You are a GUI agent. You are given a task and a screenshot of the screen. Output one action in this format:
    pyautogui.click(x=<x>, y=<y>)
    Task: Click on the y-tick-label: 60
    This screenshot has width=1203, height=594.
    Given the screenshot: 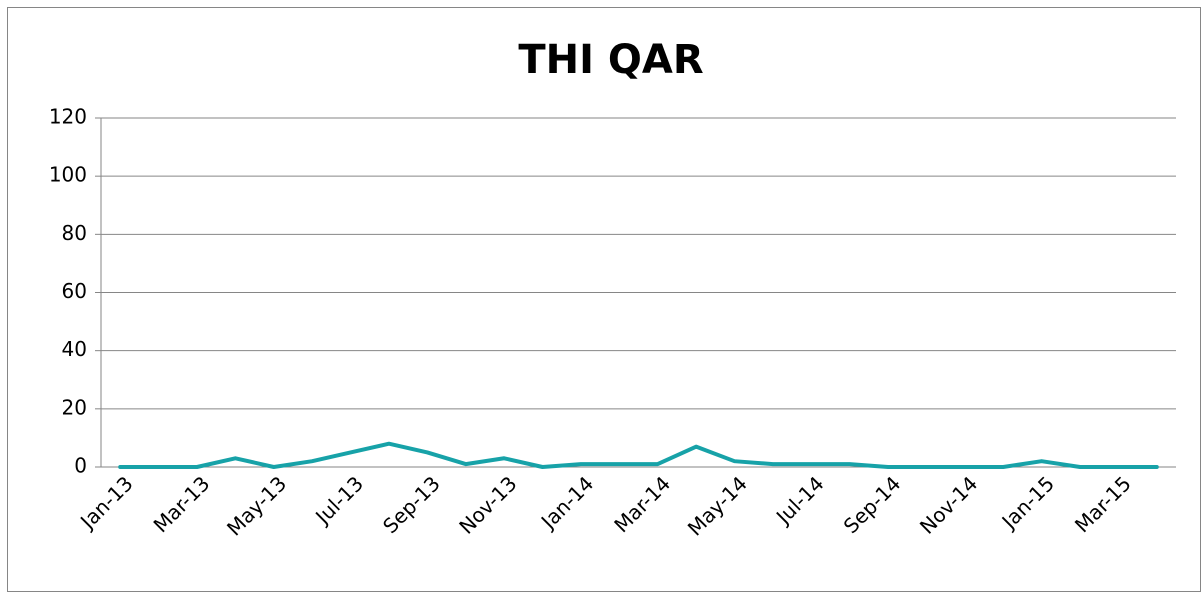 What is the action you would take?
    pyautogui.click(x=74, y=291)
    